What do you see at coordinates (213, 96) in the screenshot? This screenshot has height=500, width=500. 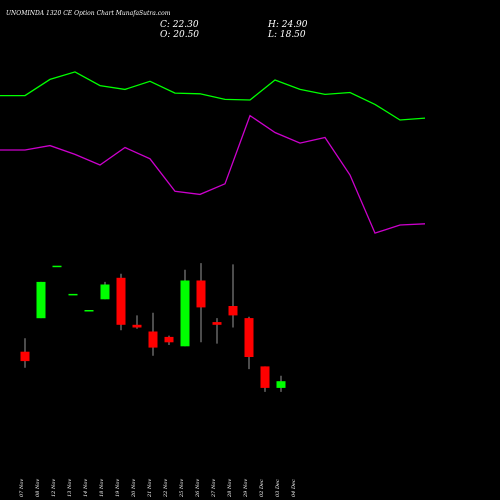 I see `upper-line-series` at bounding box center [213, 96].